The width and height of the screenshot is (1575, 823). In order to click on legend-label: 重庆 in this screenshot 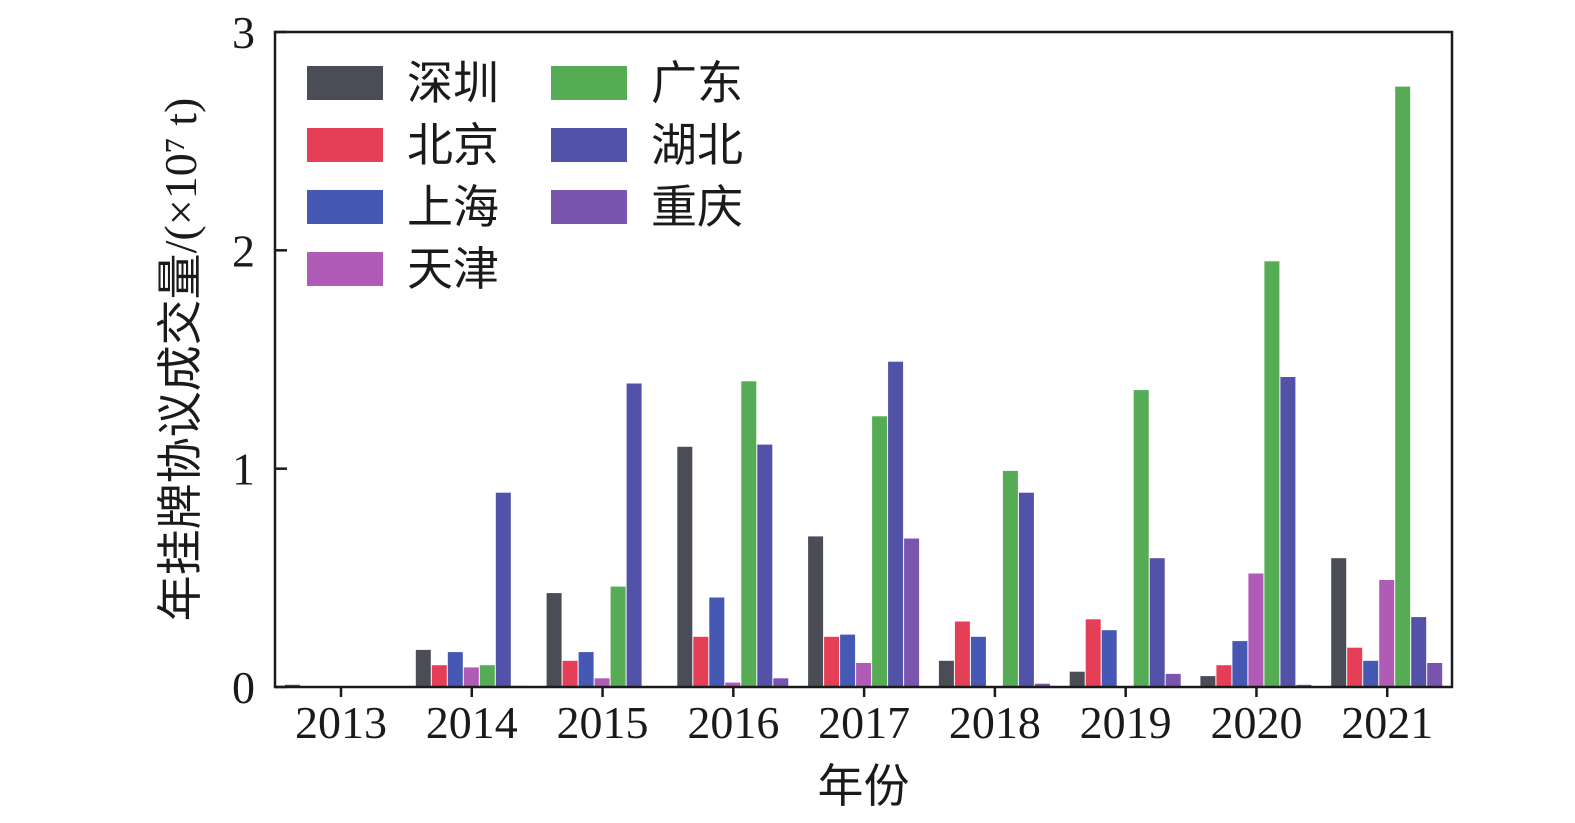, I will do `click(697, 207)`.